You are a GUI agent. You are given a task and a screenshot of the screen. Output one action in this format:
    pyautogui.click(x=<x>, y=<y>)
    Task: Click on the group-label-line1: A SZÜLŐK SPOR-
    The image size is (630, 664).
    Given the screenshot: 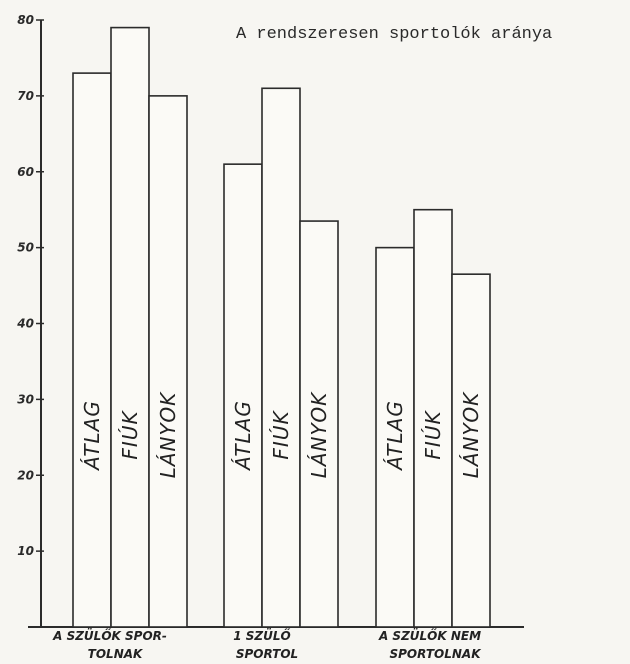 What is the action you would take?
    pyautogui.click(x=109, y=635)
    